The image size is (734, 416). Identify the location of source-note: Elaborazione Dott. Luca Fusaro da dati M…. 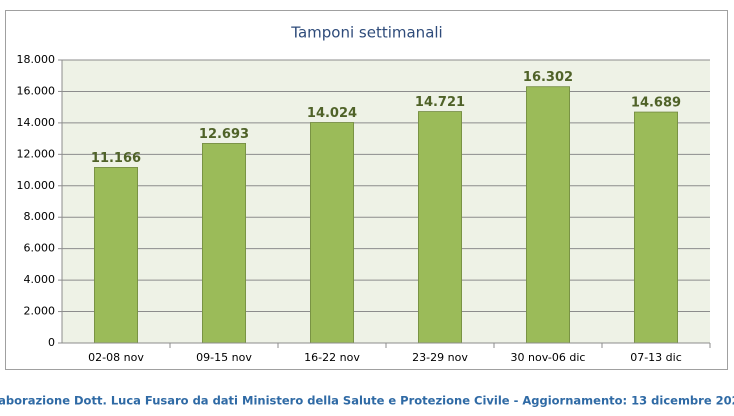
(367, 401).